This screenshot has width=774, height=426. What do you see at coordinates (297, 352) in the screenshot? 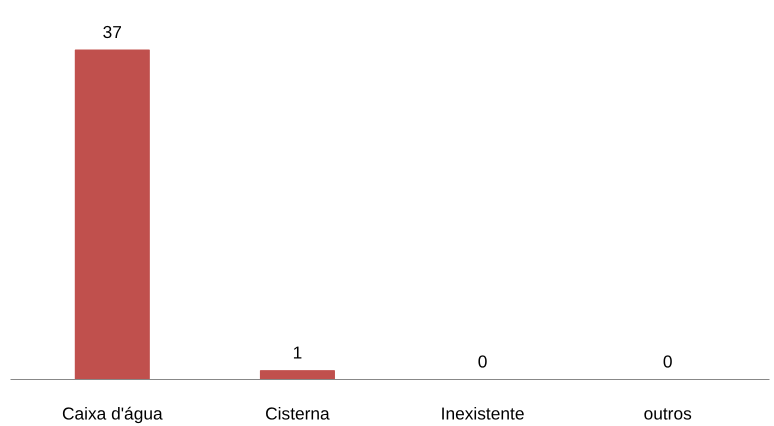
I see `data-label: 1` at bounding box center [297, 352].